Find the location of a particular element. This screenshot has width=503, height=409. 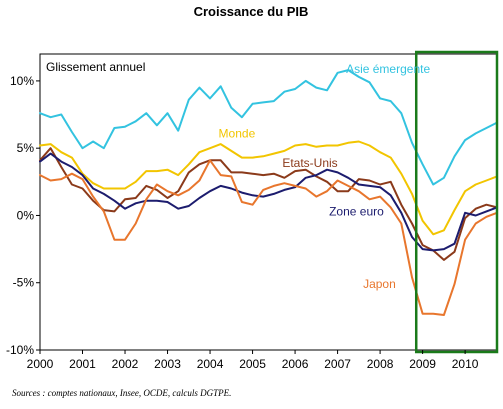

series-label-monde: Monde is located at coordinates (237, 133).